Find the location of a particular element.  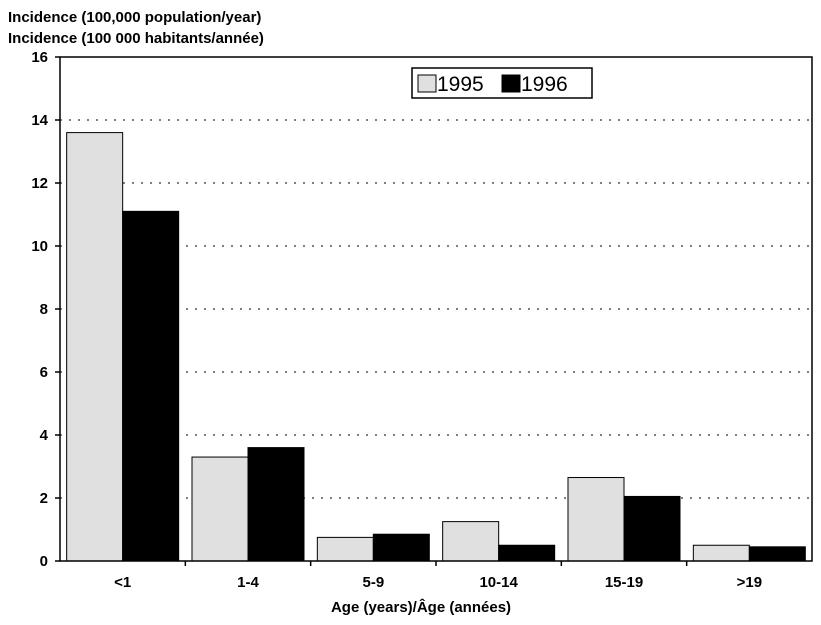

x-ticks: <1 1-4 5-9 10-14 15-19 >19 is located at coordinates (438, 576).